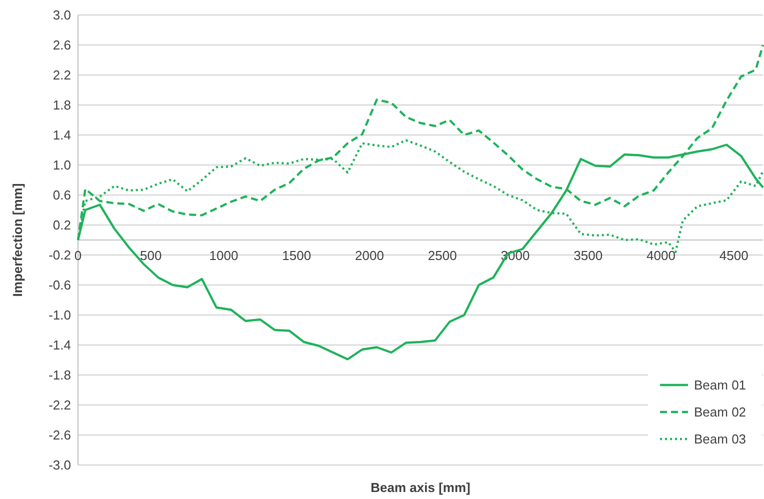  Describe the element at coordinates (61, 225) in the screenshot. I see `y-tick-label: 0.2` at that location.